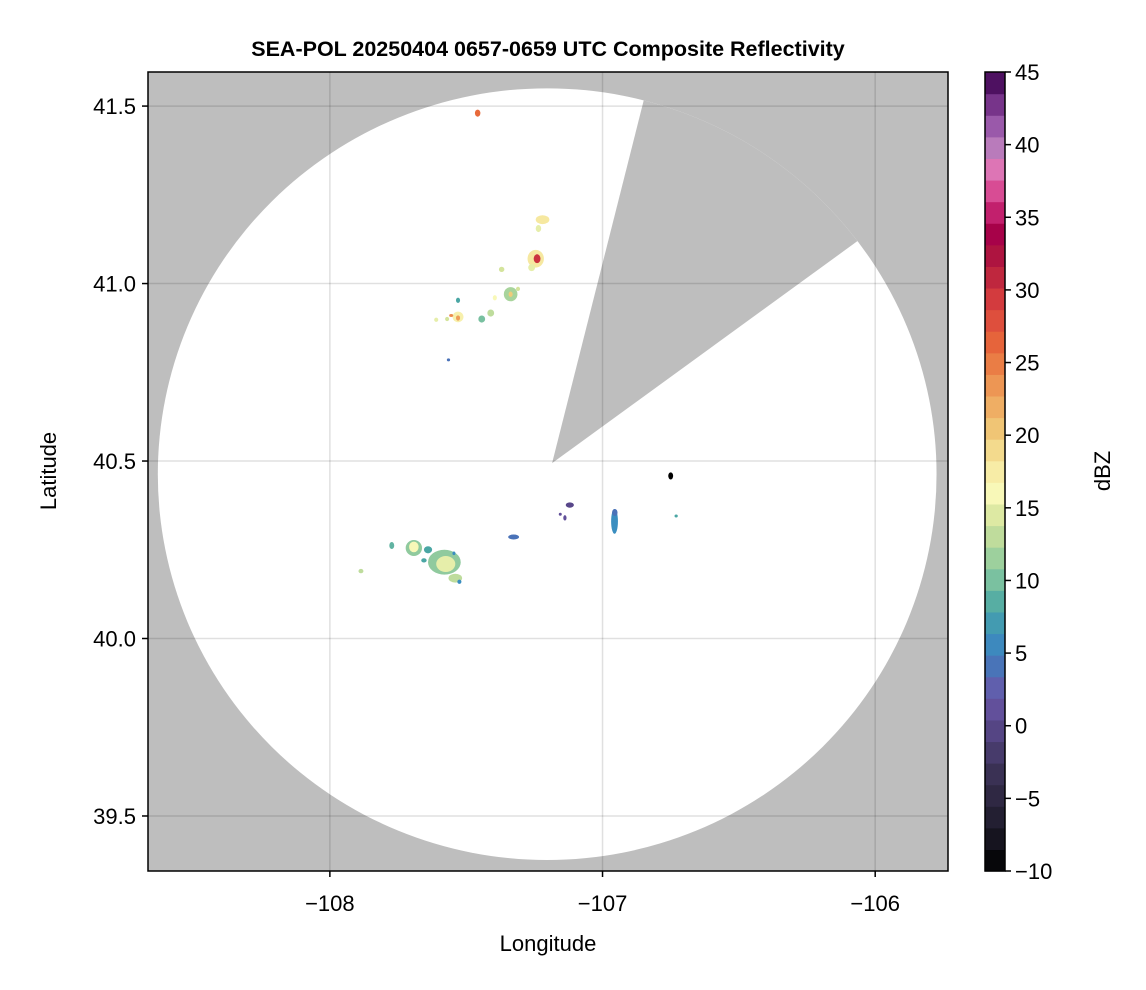  What do you see at coordinates (518, 346) in the screenshot?
I see `echo-layer` at bounding box center [518, 346].